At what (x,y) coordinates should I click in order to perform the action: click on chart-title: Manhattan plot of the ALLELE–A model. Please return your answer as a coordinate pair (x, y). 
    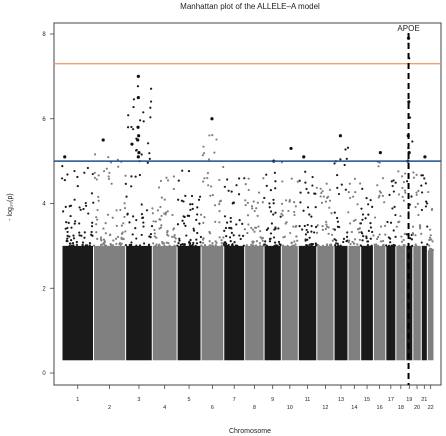
    Looking at the image, I should click on (250, 6).